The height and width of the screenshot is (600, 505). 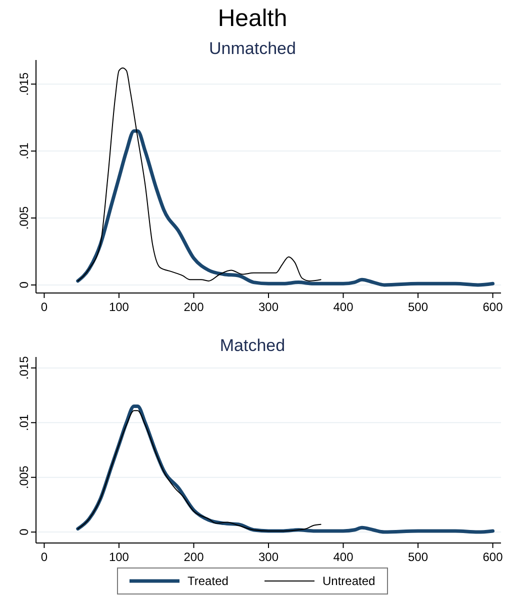 I want to click on line-series, so click(x=199, y=471).